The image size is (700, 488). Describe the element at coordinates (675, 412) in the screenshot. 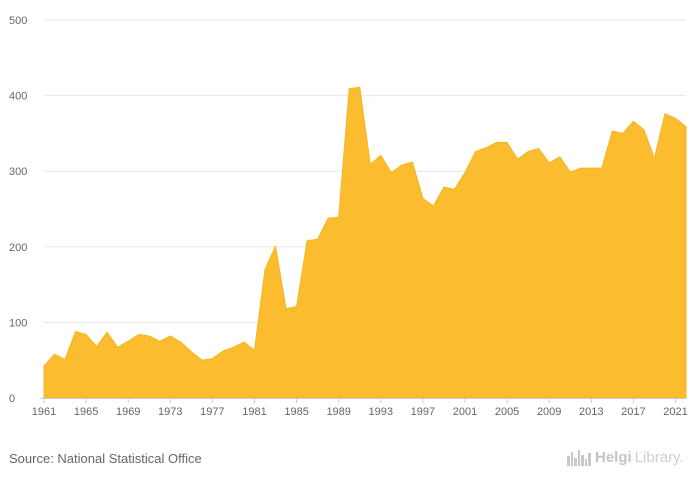

I see `x-tick-label: 2021` at that location.